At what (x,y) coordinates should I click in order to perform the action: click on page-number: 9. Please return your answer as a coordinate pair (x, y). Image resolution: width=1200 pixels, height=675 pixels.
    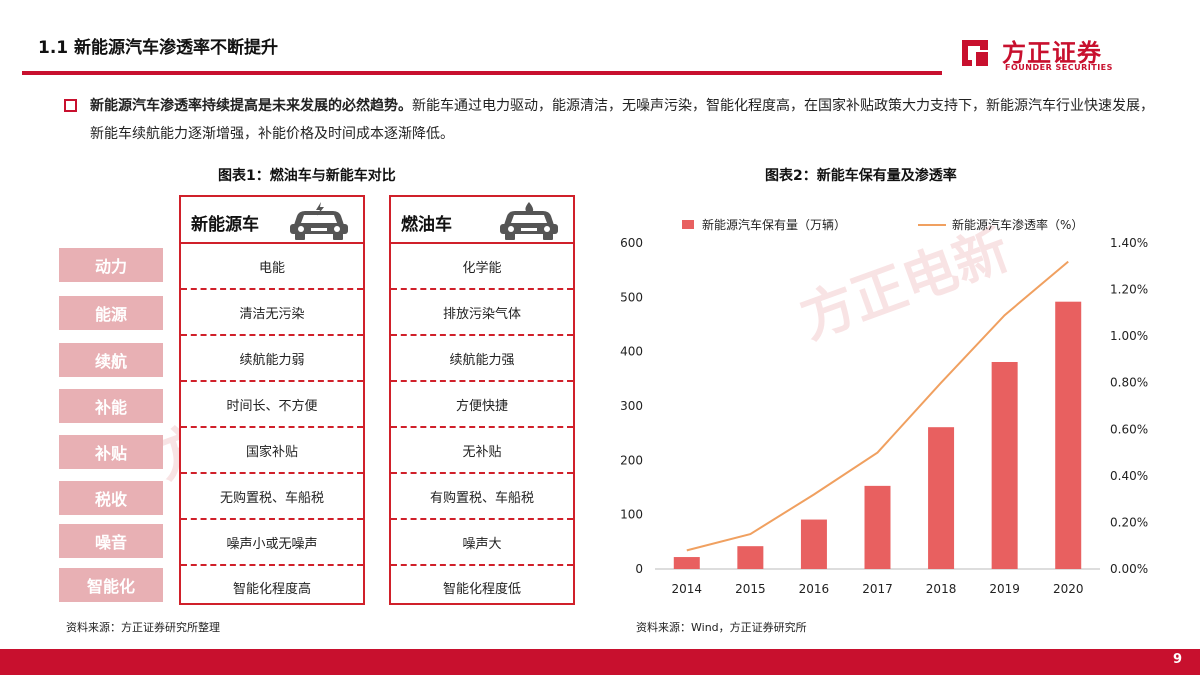
    Looking at the image, I should click on (1177, 659).